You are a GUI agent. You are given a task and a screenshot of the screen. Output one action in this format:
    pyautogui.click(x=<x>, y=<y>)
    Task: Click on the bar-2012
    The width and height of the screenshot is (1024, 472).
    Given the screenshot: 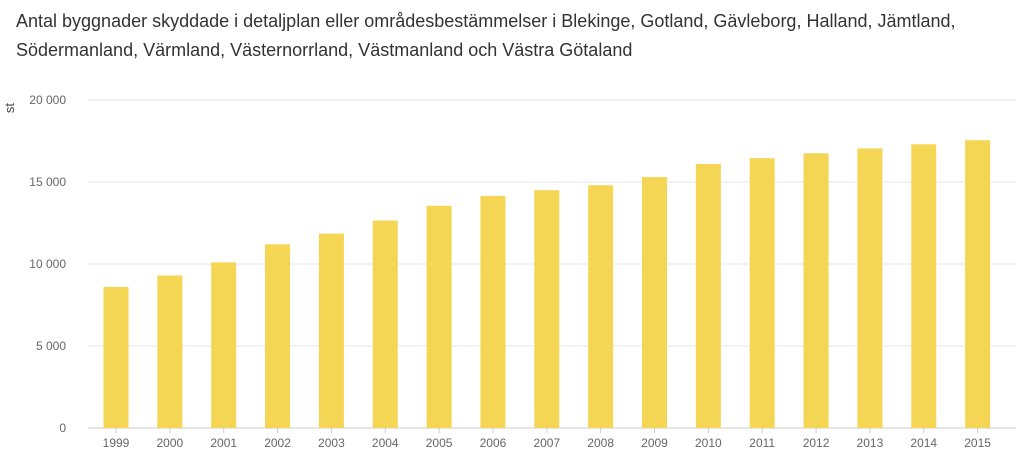 What is the action you would take?
    pyautogui.click(x=816, y=291)
    